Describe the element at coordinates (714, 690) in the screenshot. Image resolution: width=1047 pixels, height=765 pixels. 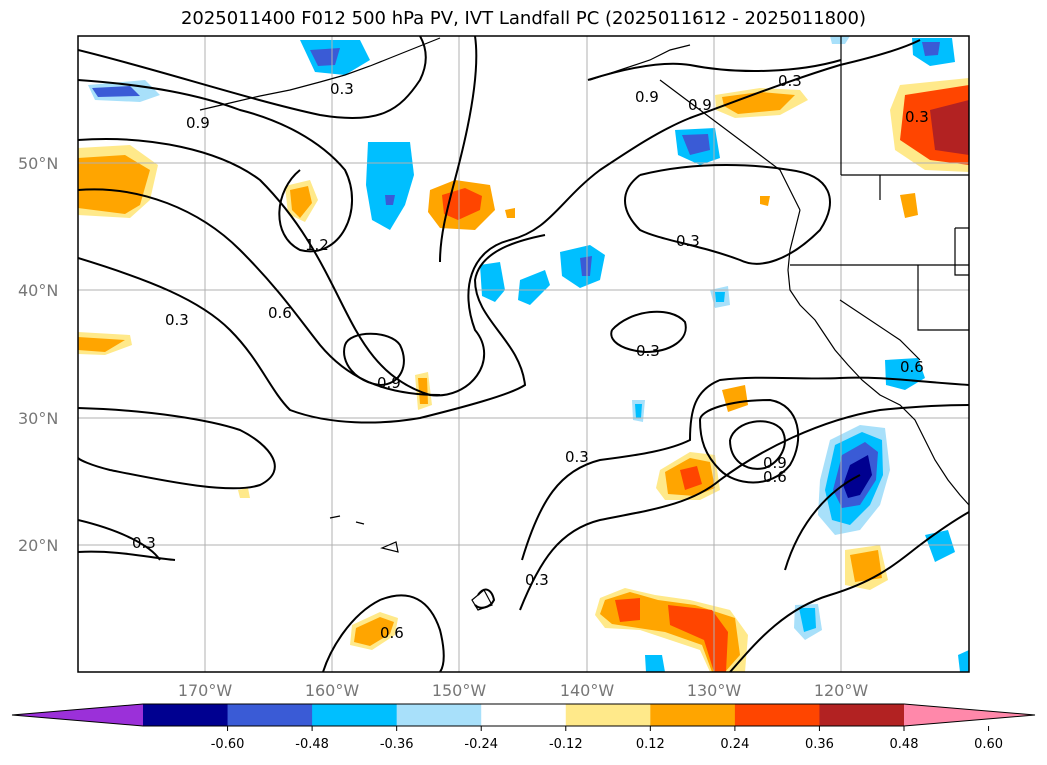
I see `lon-label: 130°W` at that location.